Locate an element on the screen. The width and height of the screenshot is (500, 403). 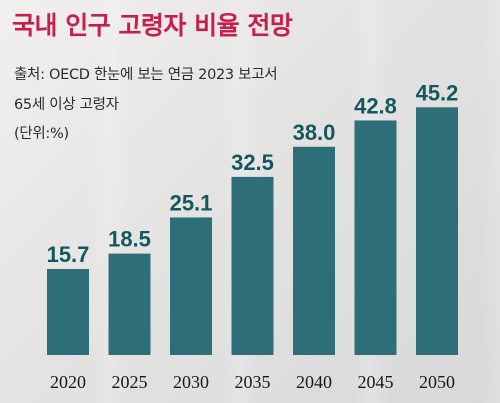
bar-2020 is located at coordinates (68, 311).